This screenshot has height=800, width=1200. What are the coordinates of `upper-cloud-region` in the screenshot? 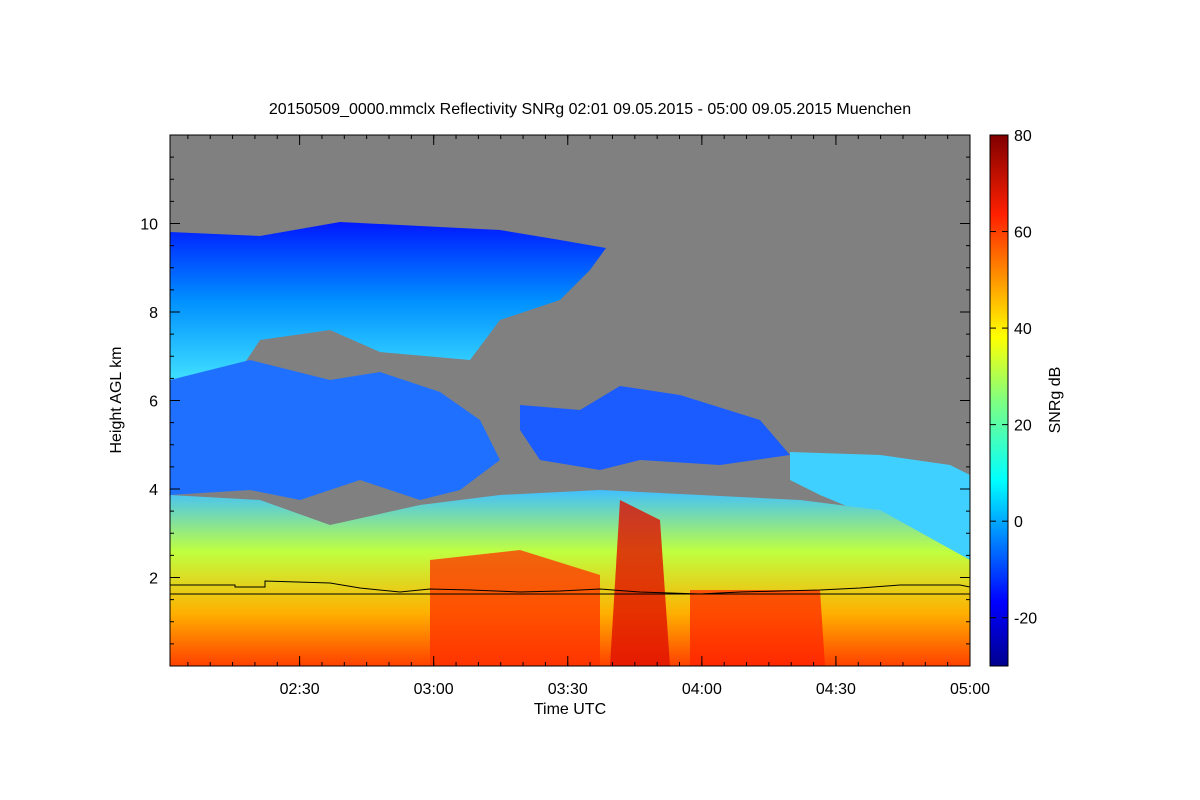 It's located at (388, 301).